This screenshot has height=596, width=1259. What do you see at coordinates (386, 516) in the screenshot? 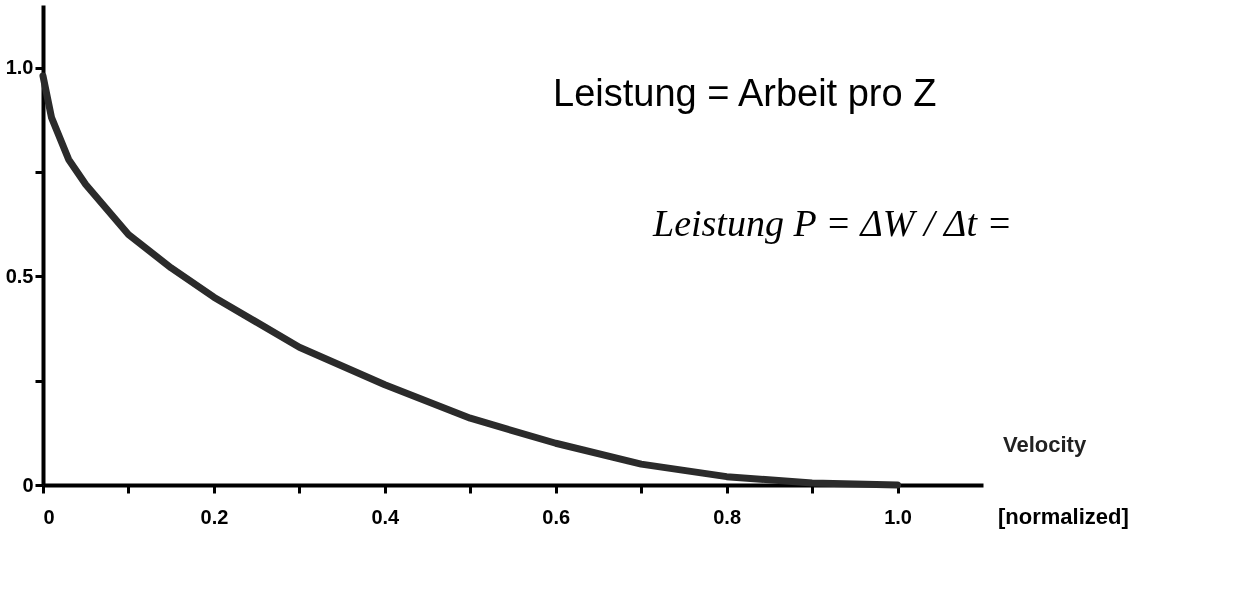
I see `x-tick-label: 0.4` at bounding box center [386, 516].